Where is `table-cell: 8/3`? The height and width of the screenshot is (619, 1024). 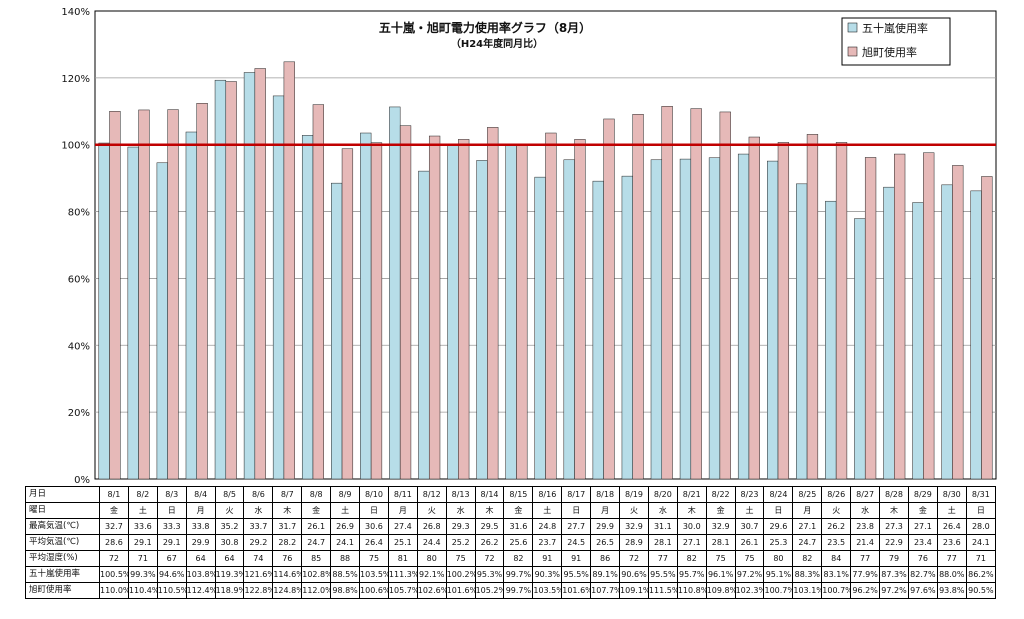 table-cell: 8/3 is located at coordinates (171, 494).